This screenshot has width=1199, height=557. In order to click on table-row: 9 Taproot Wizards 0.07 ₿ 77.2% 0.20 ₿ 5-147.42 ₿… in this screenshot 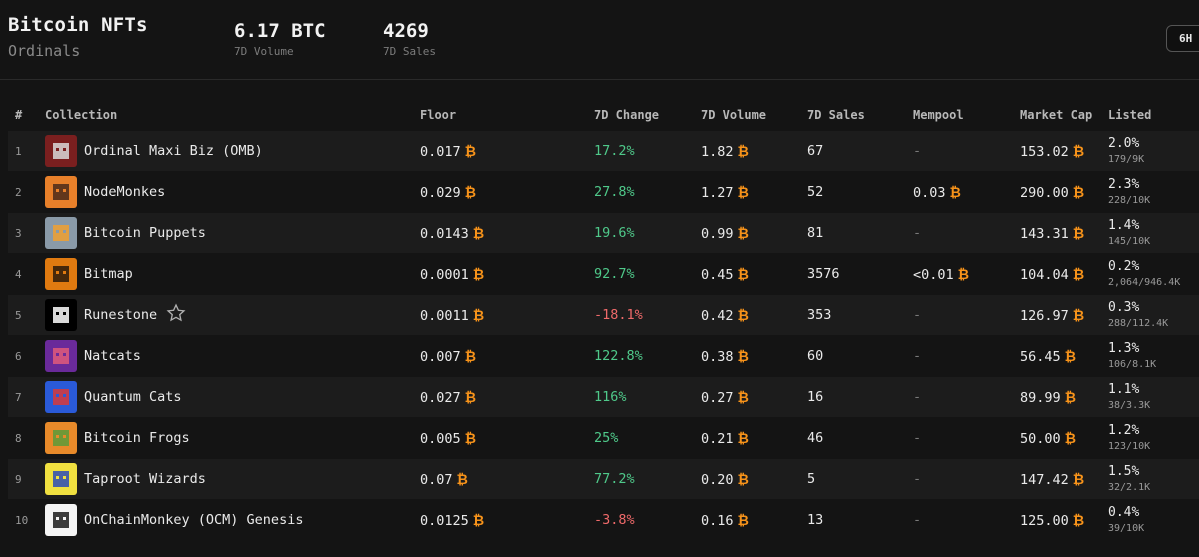, I will do `click(603, 479)`.